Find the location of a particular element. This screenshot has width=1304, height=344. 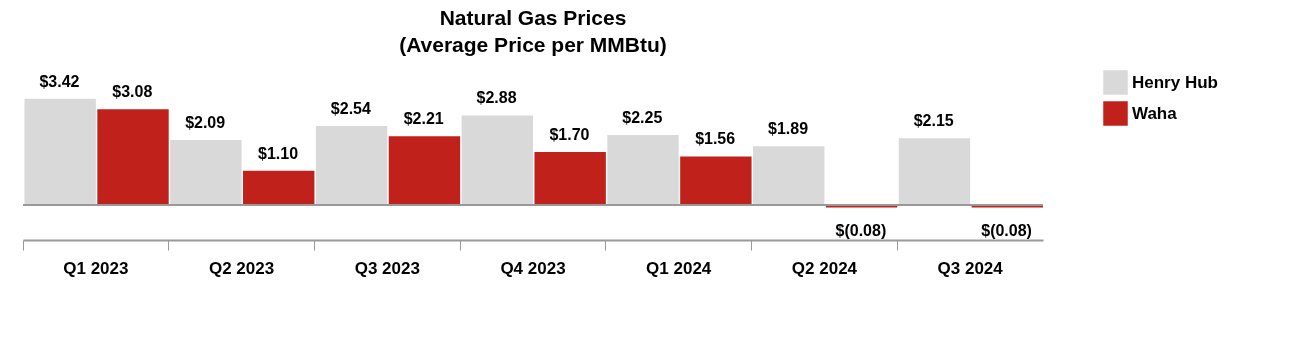

data-label: $1.10 is located at coordinates (278, 153).